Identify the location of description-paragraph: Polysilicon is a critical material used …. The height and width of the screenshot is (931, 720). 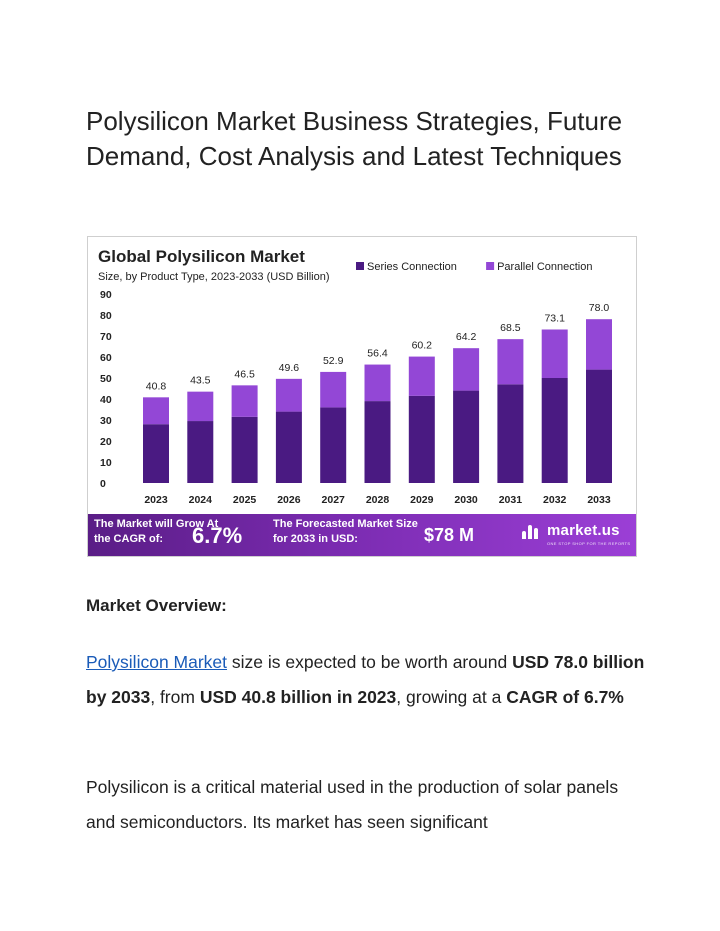
(352, 804).